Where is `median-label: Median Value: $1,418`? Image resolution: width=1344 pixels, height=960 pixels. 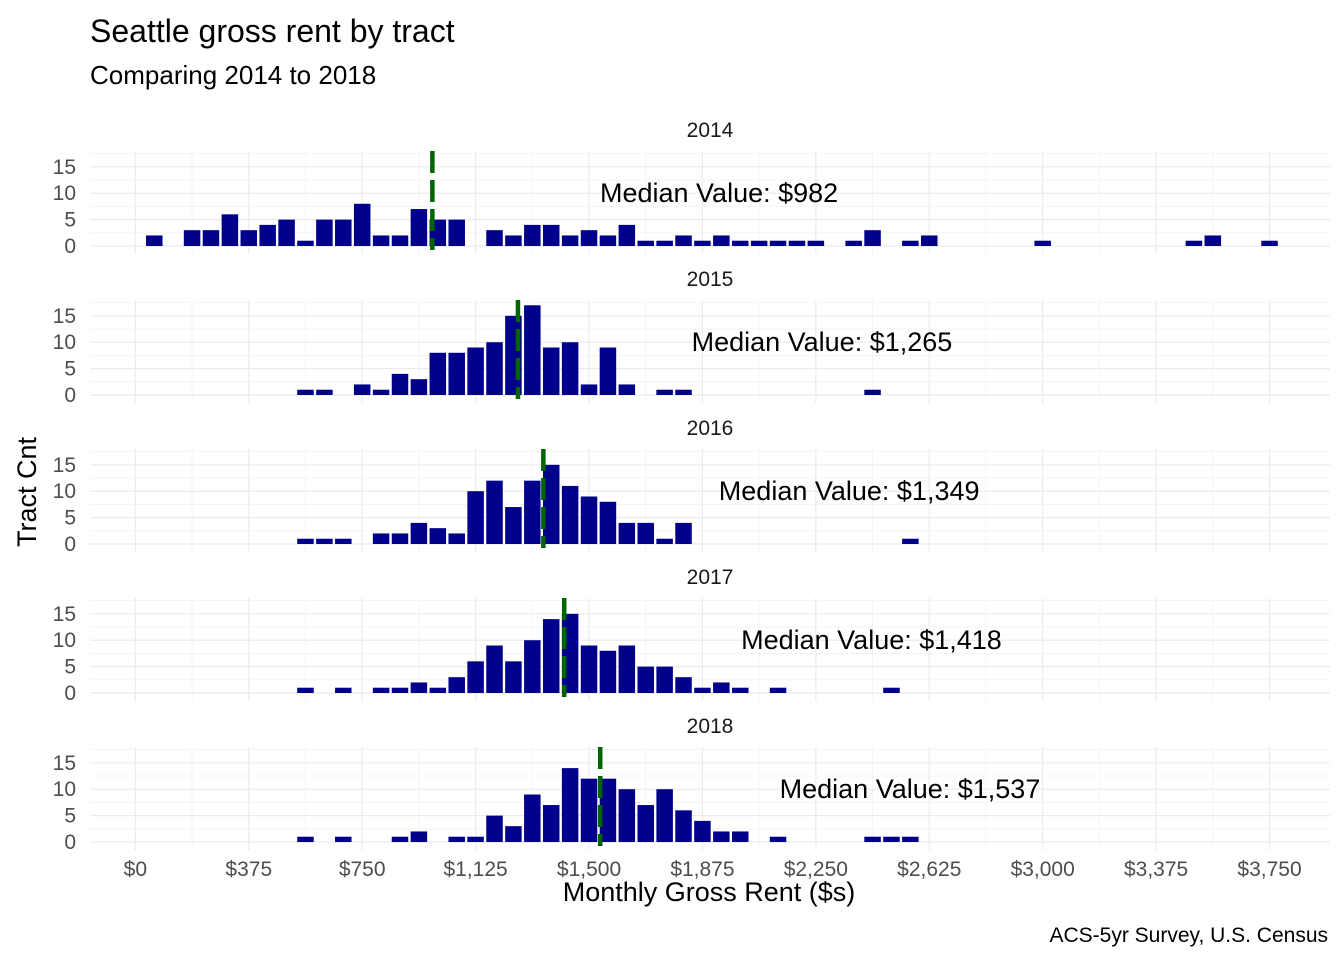
median-label: Median Value: $1,418 is located at coordinates (871, 640).